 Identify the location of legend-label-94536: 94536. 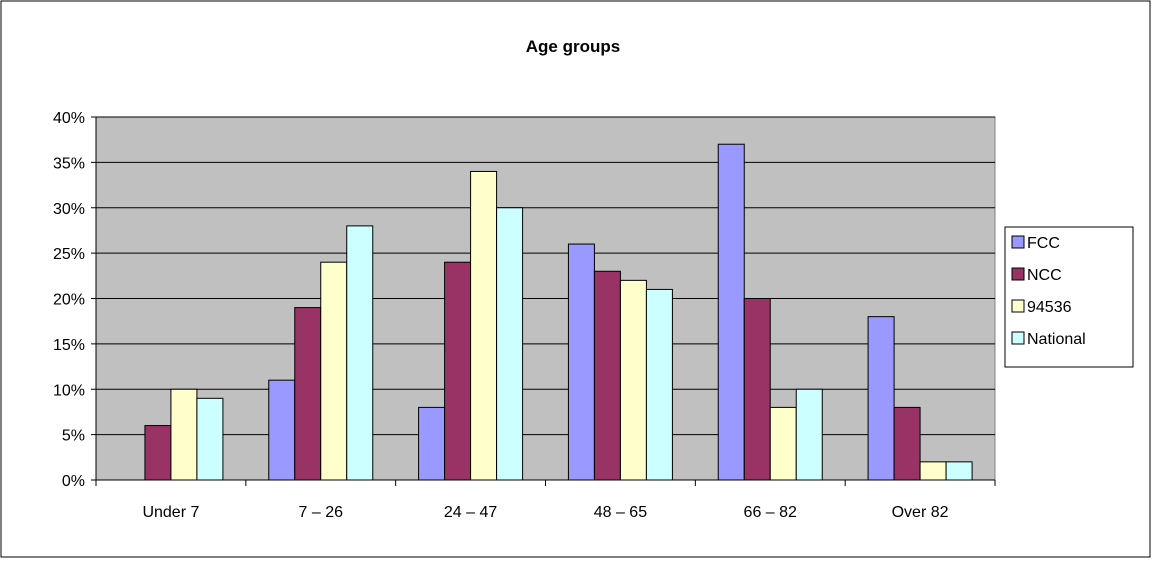
(1049, 307).